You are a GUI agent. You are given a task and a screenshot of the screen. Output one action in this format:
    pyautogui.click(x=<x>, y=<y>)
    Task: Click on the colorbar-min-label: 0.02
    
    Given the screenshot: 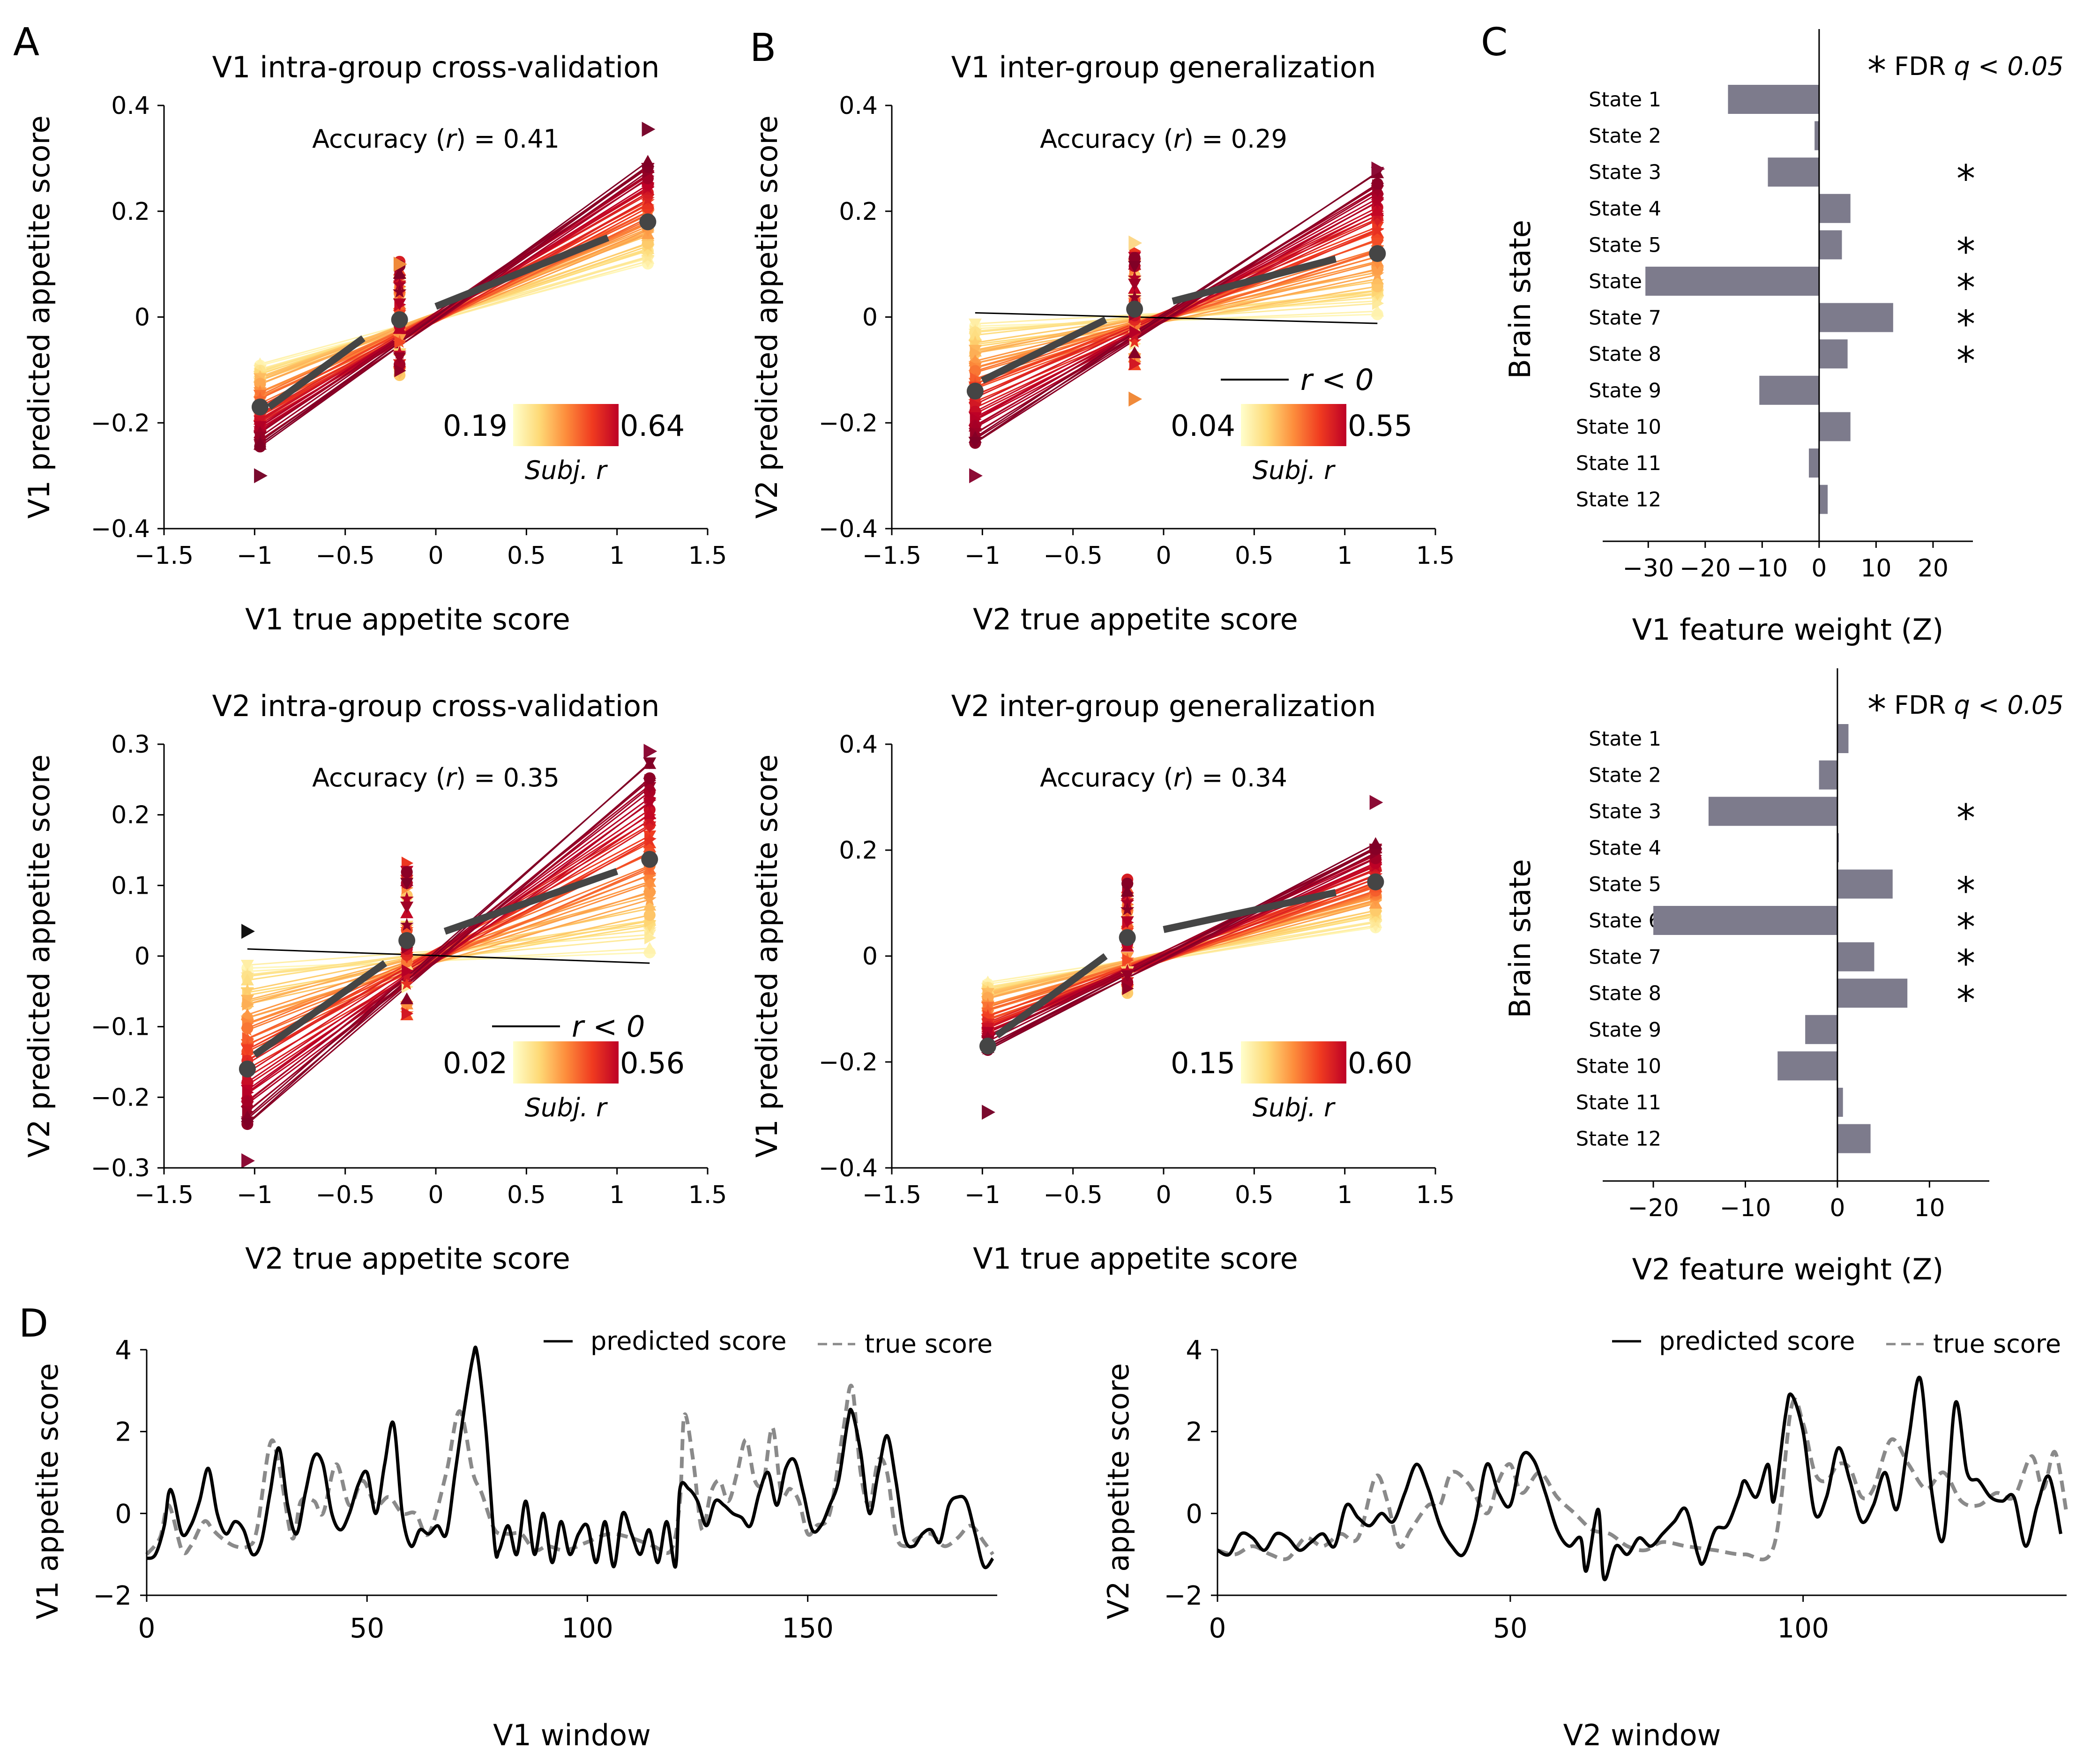 What is the action you would take?
    pyautogui.click(x=476, y=1063)
    